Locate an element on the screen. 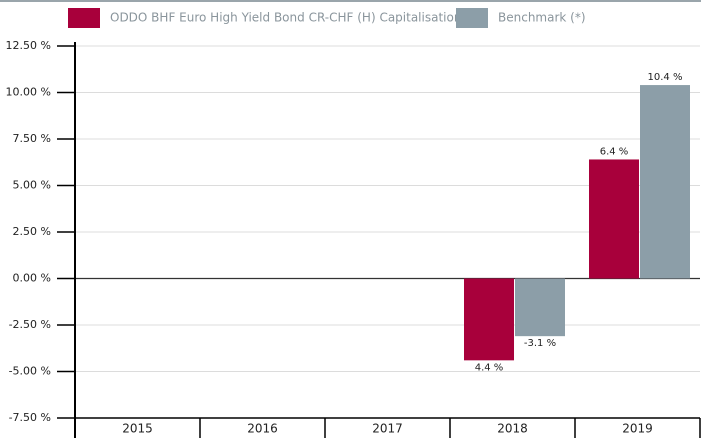 This screenshot has width=701, height=438. value-label: 4.4 % is located at coordinates (489, 367).